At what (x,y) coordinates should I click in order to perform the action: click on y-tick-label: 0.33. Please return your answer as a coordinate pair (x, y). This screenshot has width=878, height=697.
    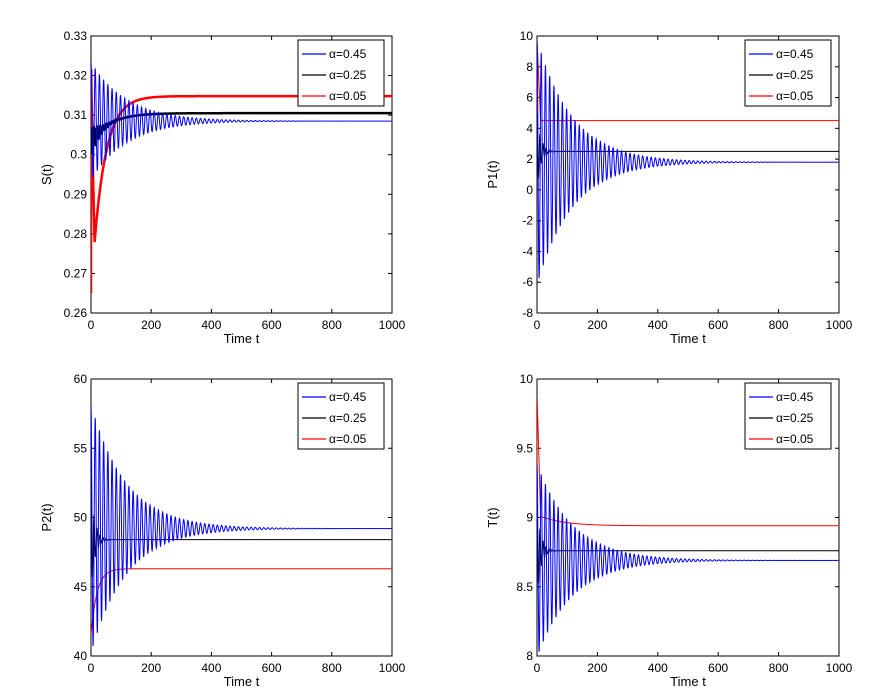
    Looking at the image, I should click on (76, 36).